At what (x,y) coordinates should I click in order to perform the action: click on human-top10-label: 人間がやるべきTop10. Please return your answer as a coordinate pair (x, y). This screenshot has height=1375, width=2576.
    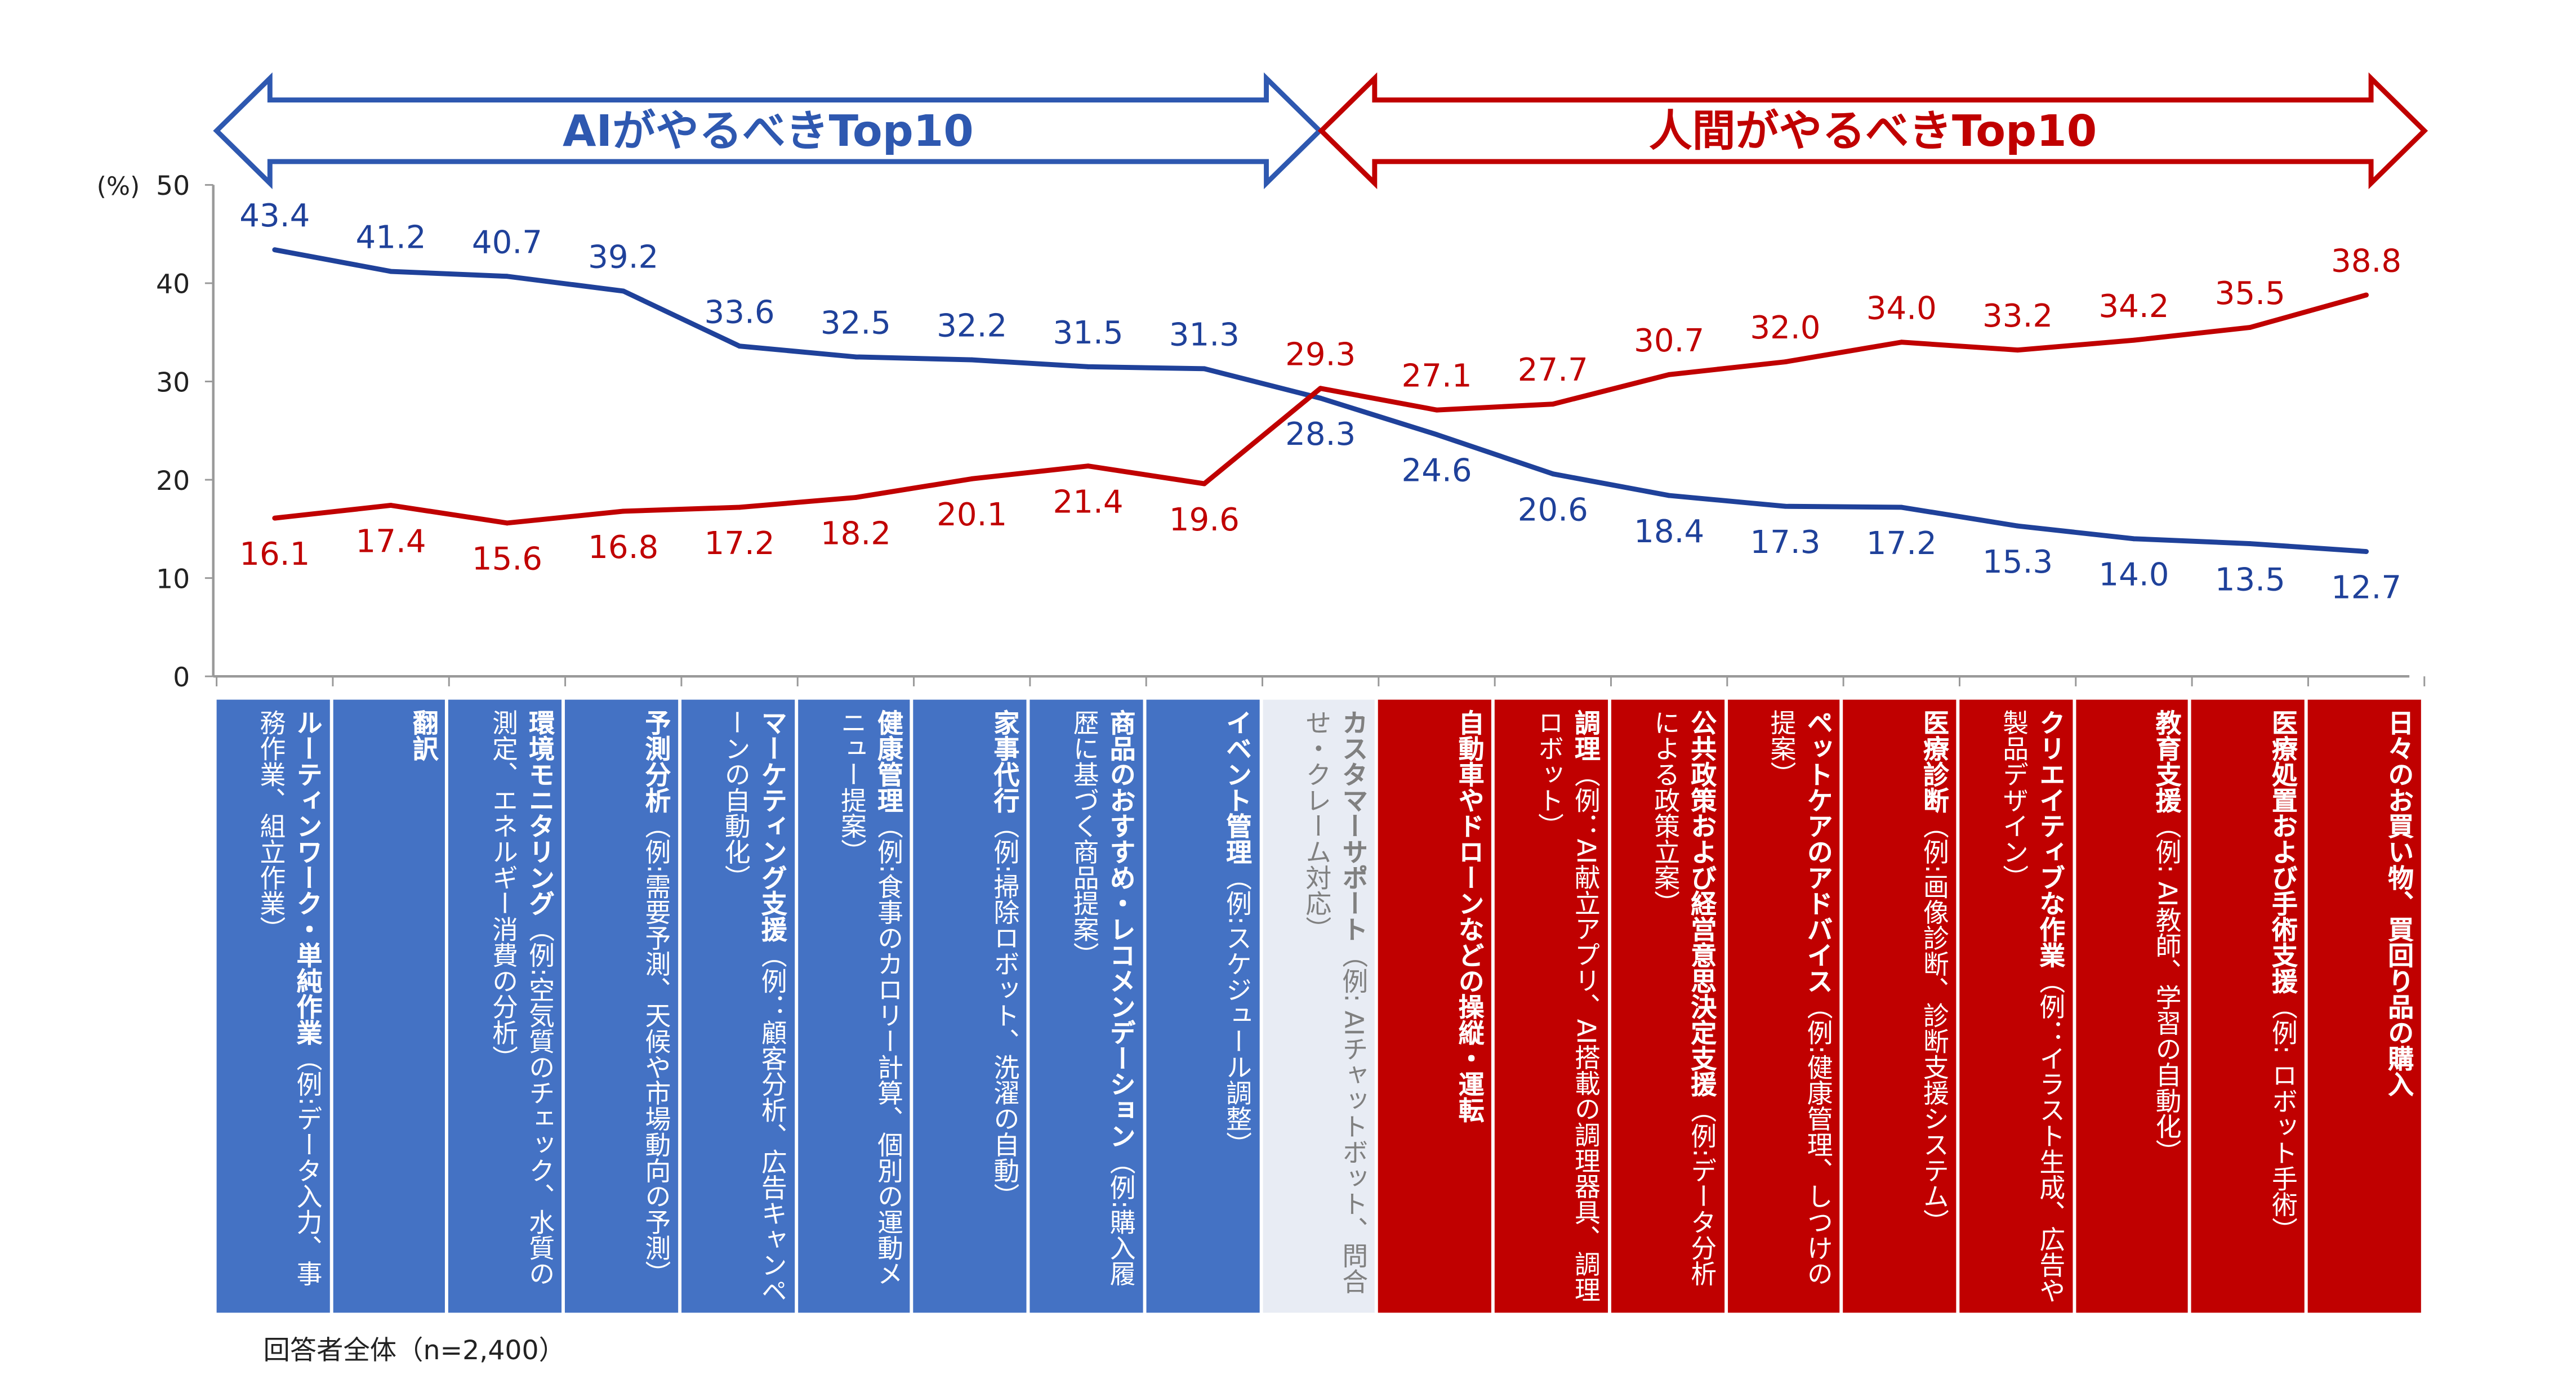
    Looking at the image, I should click on (1873, 131).